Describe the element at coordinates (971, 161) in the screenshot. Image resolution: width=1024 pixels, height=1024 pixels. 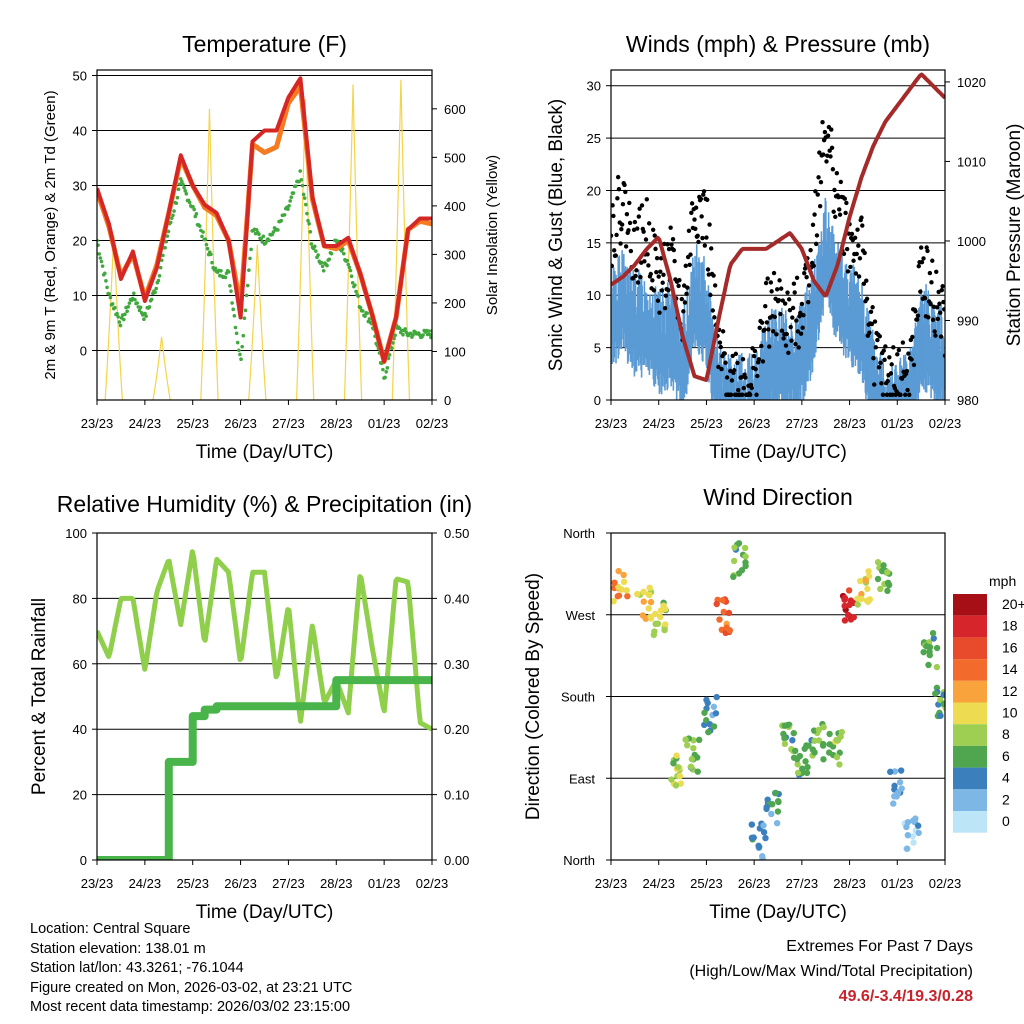
I see `y2-tick-label: 1010` at that location.